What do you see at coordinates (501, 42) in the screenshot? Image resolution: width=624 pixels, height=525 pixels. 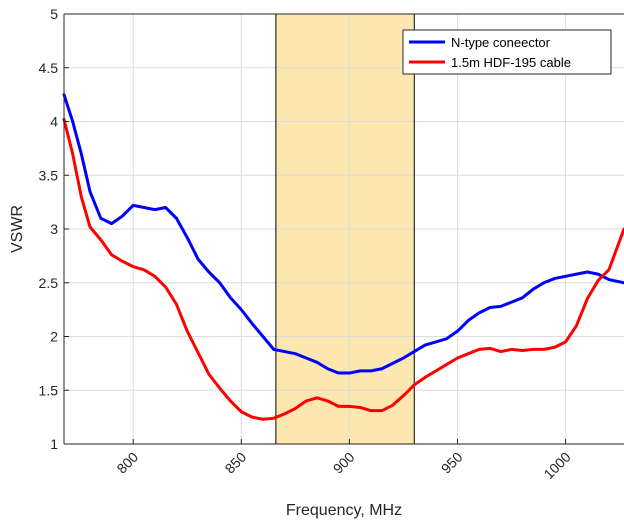 I see `legend-label-n-type: N-type coneector` at bounding box center [501, 42].